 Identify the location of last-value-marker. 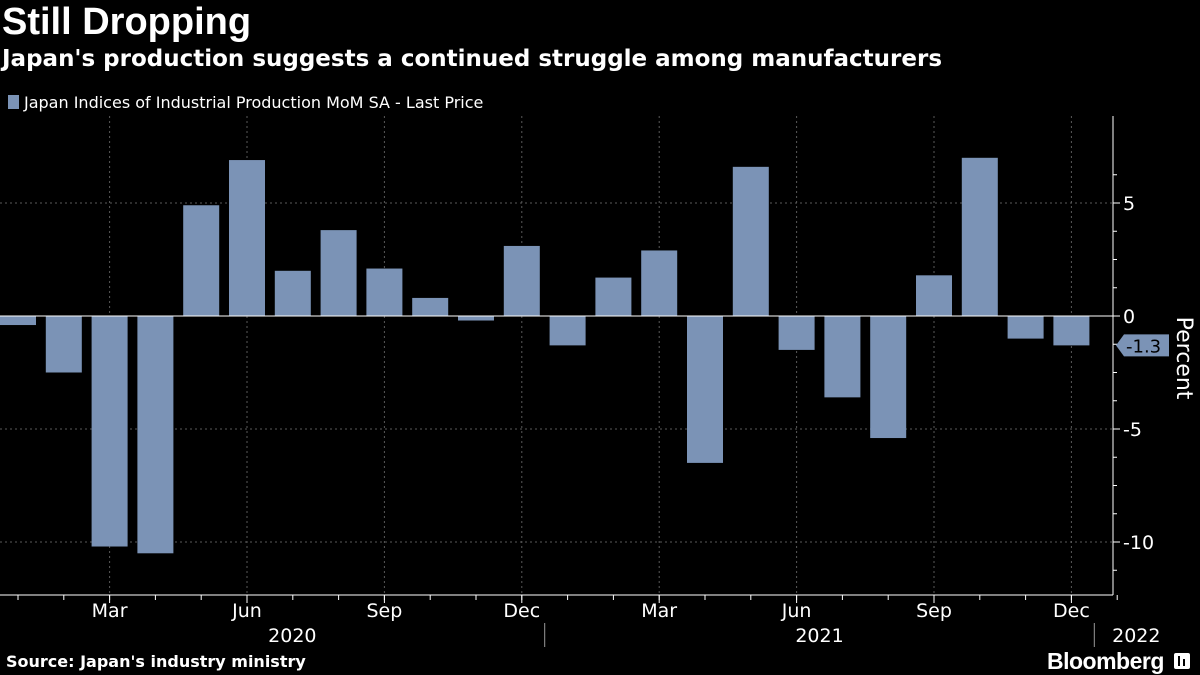
(1142, 345).